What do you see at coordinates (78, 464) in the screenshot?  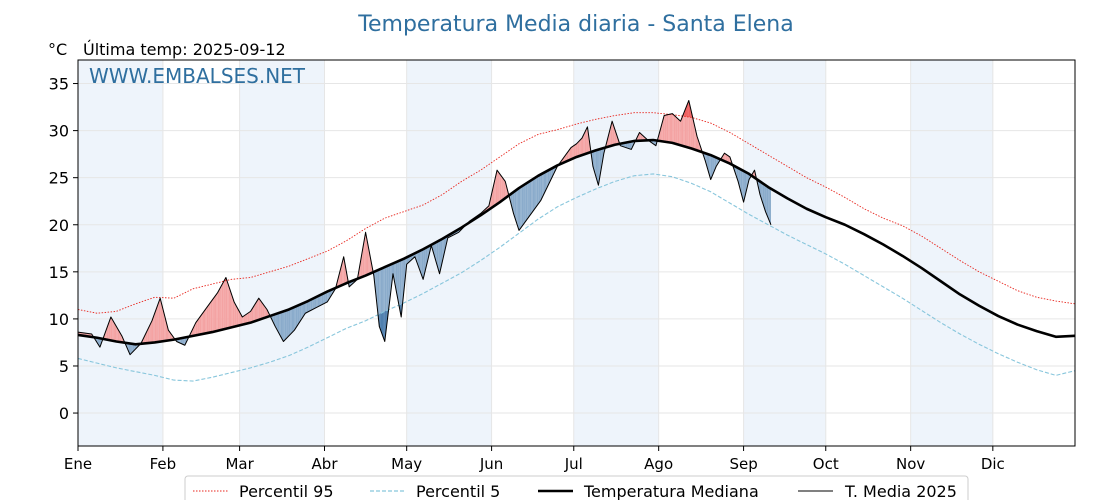 I see `x-tick-label: Ene` at bounding box center [78, 464].